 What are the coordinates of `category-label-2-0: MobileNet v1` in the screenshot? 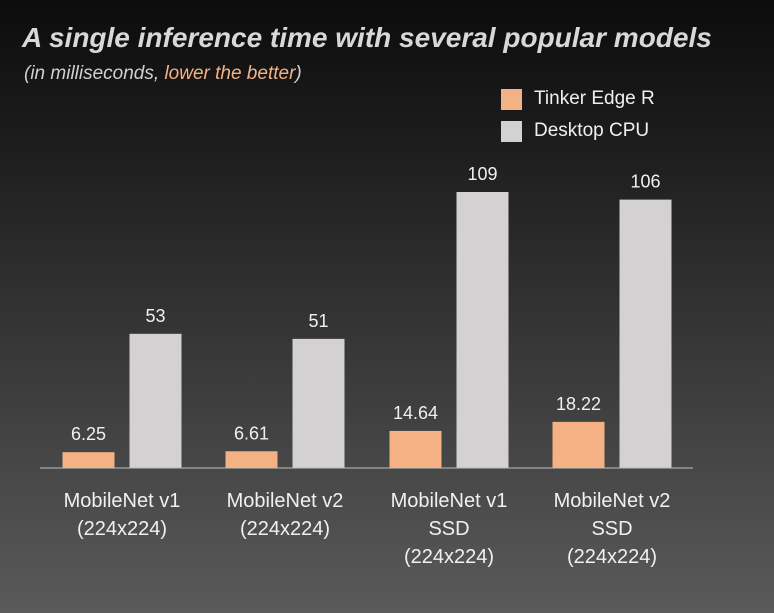 It's located at (449, 501).